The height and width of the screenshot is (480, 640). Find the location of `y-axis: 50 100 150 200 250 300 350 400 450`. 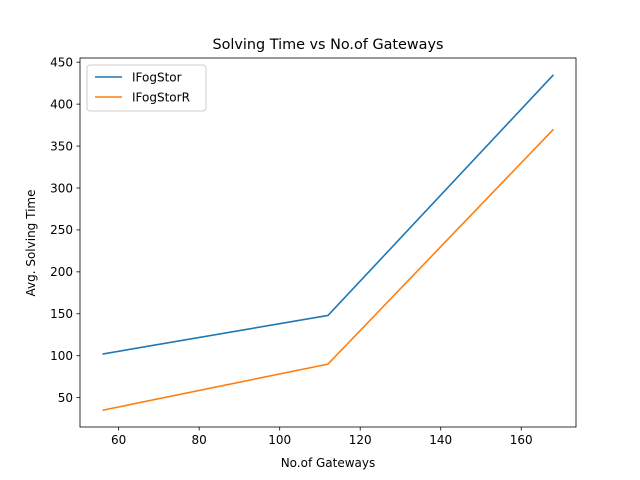

y-axis: 50 100 150 200 250 300 350 400 450 is located at coordinates (65, 230).